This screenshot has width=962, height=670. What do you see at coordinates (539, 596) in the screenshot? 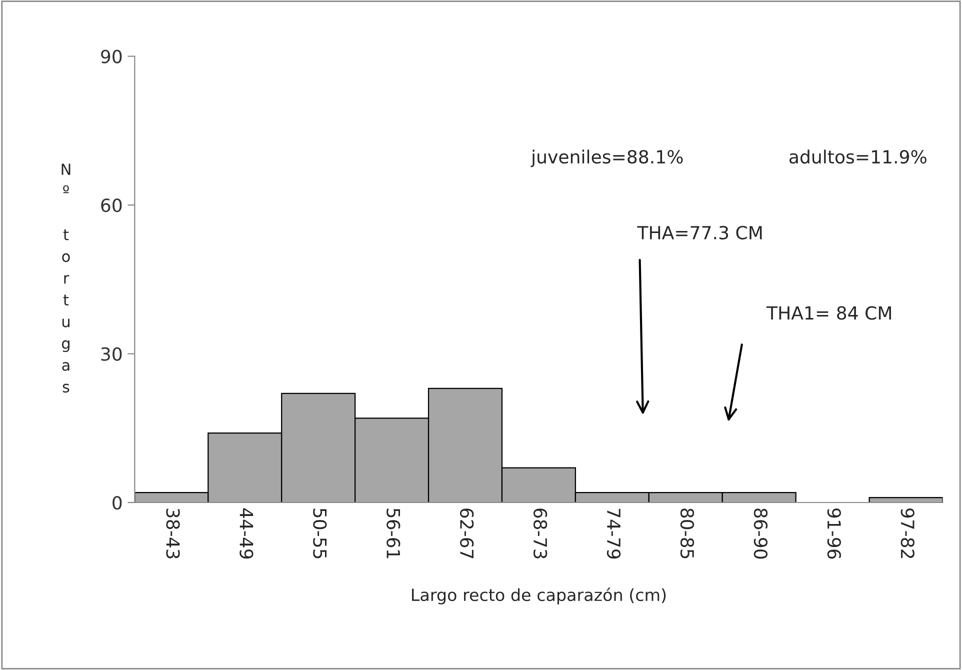
I see `x-axis-title: Largo recto de caparazón (cm)` at bounding box center [539, 596].